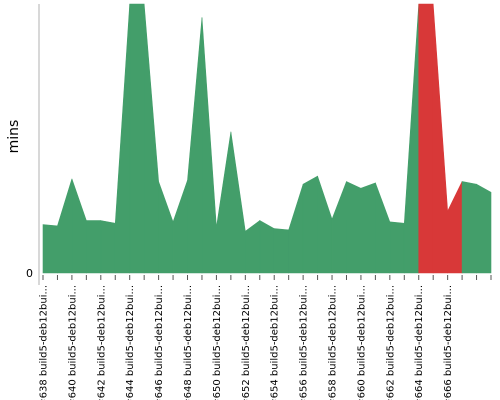  I want to click on y-axis-label: mins, so click(14, 137).